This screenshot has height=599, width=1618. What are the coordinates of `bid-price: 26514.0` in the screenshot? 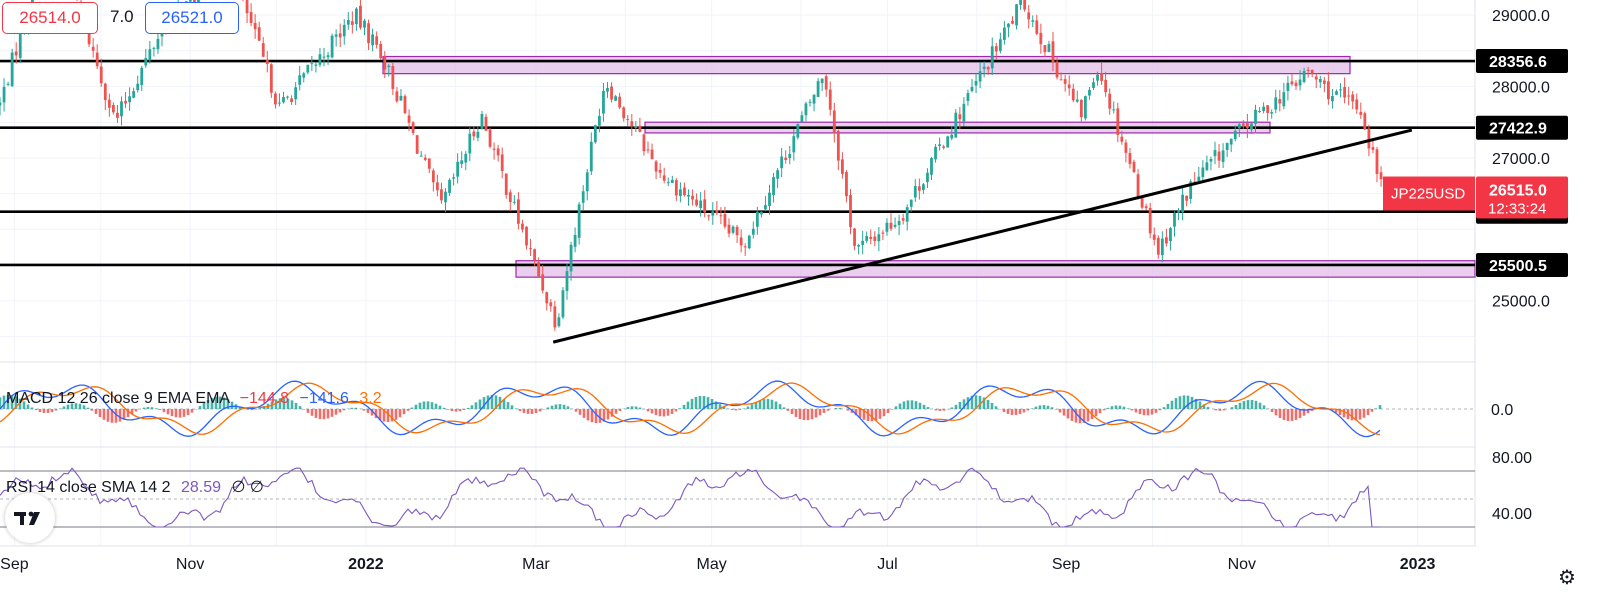 It's located at (50, 18).